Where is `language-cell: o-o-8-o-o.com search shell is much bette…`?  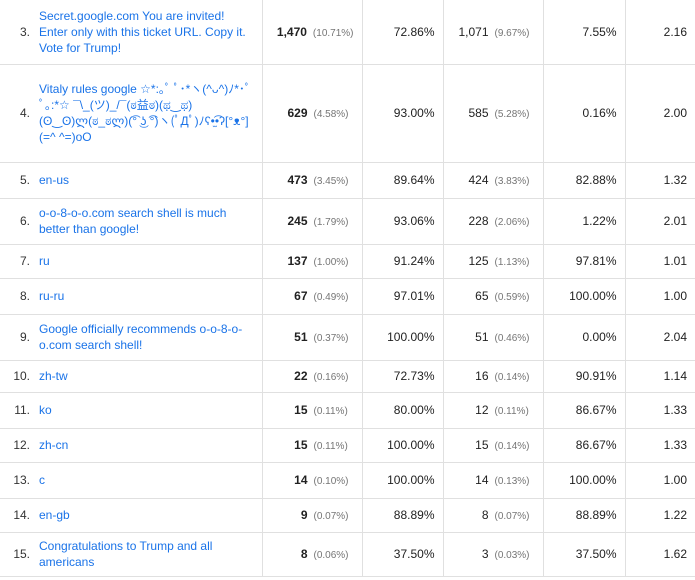 language-cell: o-o-8-o-o.com search shell is much bette… is located at coordinates (147, 221).